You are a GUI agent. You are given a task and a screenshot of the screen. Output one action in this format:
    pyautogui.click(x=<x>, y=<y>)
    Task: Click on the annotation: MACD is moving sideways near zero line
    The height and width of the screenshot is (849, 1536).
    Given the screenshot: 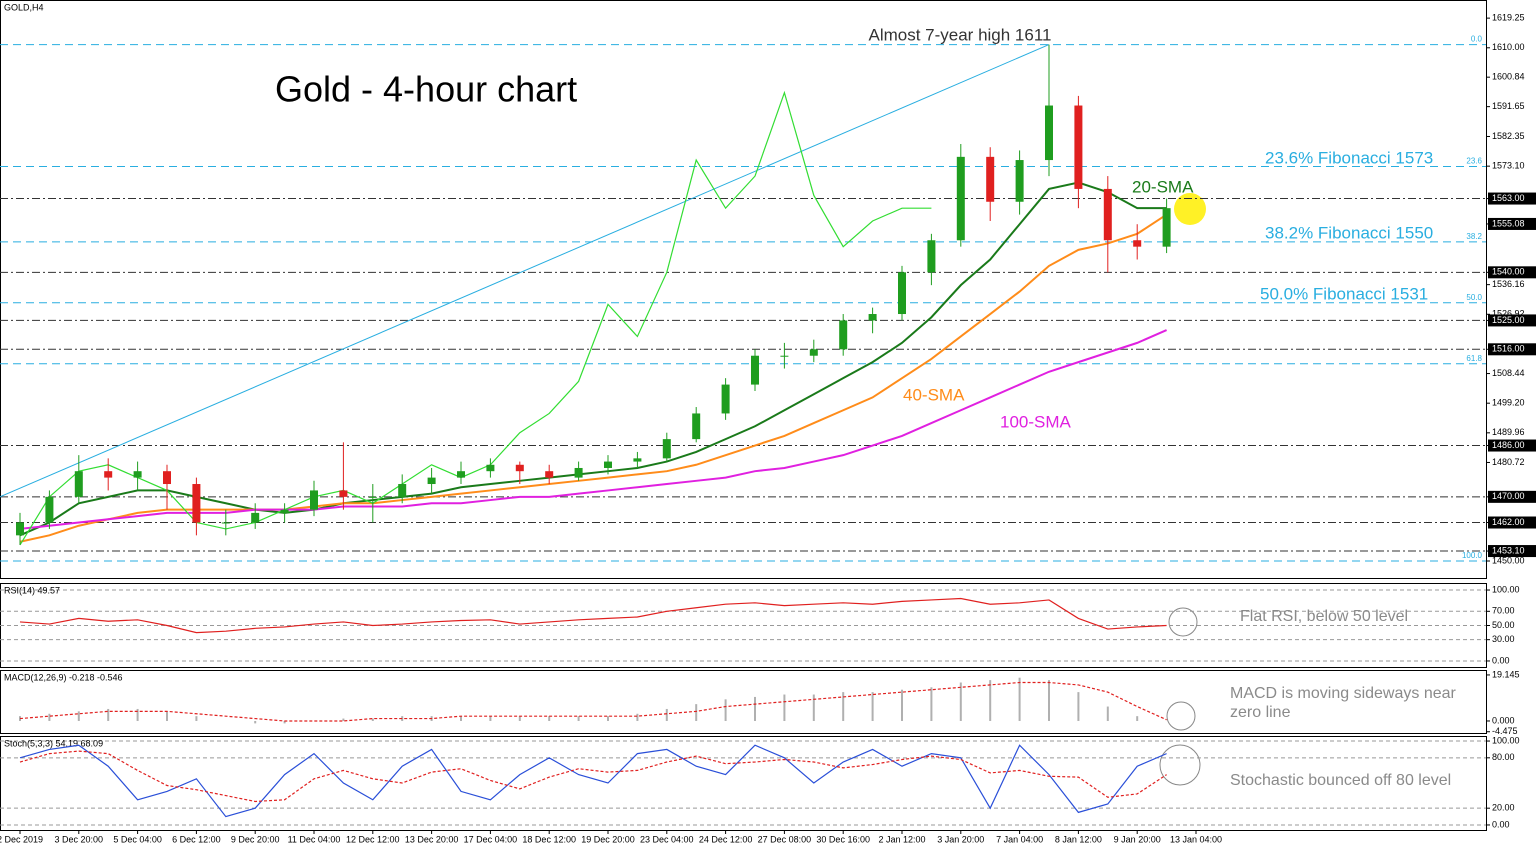 What is the action you would take?
    pyautogui.click(x=1343, y=703)
    